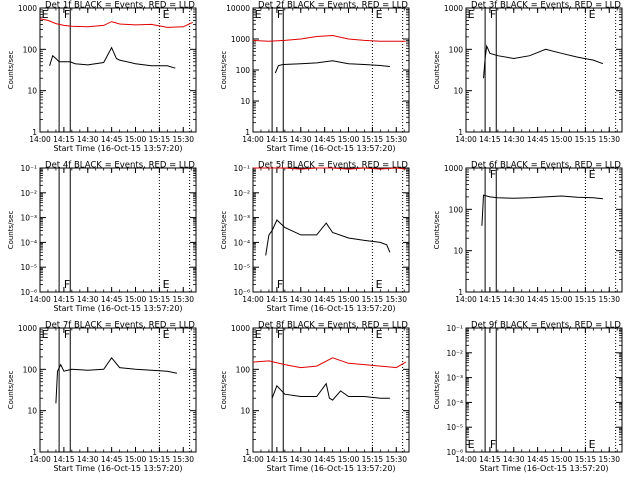 This screenshot has width=640, height=484. Describe the element at coordinates (28, 242) in the screenshot. I see `y-tick-label: 10⁻⁴` at that location.